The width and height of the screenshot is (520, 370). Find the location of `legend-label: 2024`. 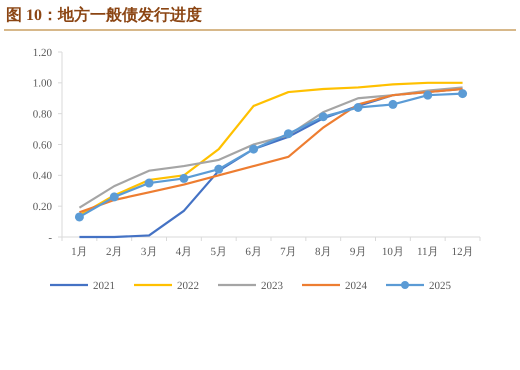

legend-label: 2024 is located at coordinates (356, 286).